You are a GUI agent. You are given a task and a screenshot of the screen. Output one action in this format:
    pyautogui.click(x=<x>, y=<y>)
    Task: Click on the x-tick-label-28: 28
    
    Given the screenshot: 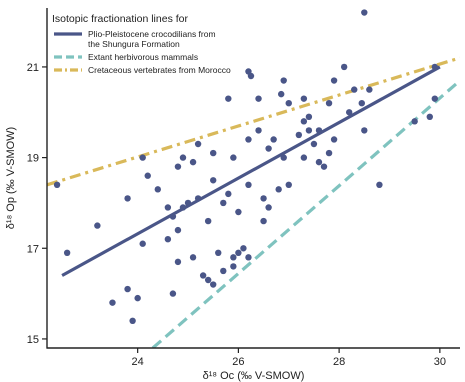 What is the action you would take?
    pyautogui.click(x=339, y=362)
    